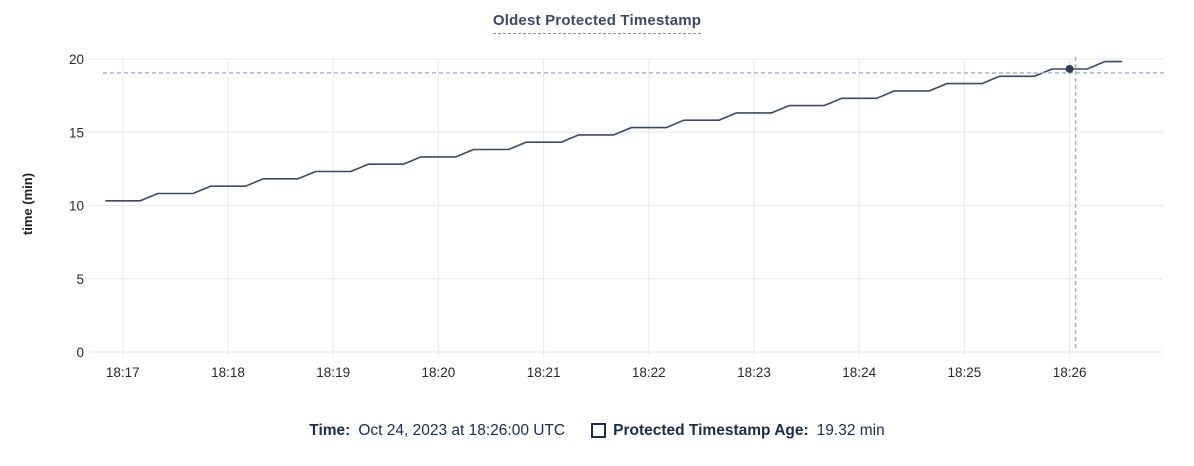  Describe the element at coordinates (544, 372) in the screenshot. I see `x-tick-label: 18:21` at that location.